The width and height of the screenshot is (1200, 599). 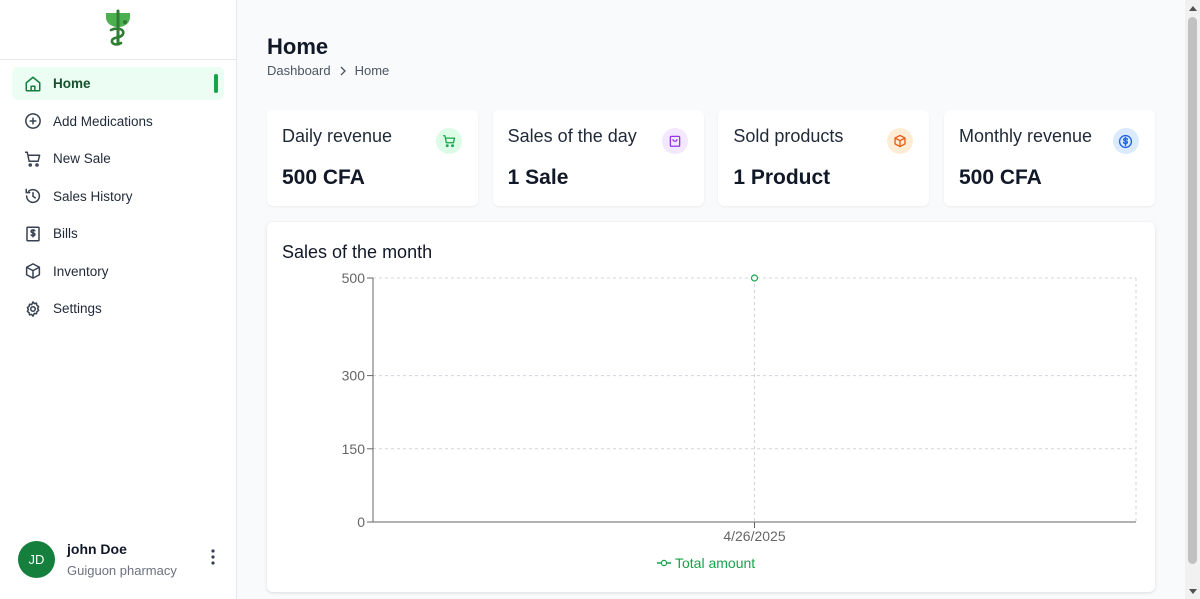 What do you see at coordinates (372, 70) in the screenshot?
I see `breadcrumb-home: Home` at bounding box center [372, 70].